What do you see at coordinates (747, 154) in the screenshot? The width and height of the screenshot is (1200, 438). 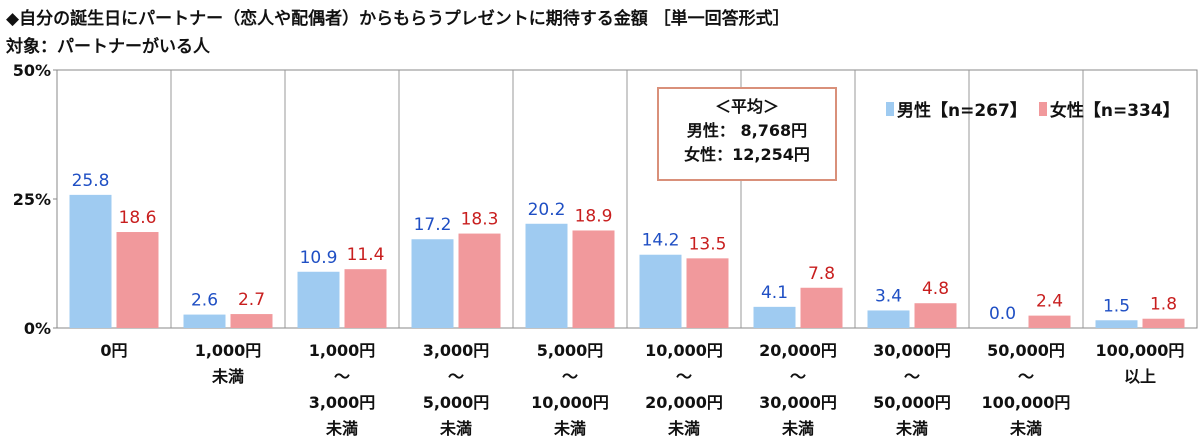 I see `average-female: 女性：12,254円` at bounding box center [747, 154].